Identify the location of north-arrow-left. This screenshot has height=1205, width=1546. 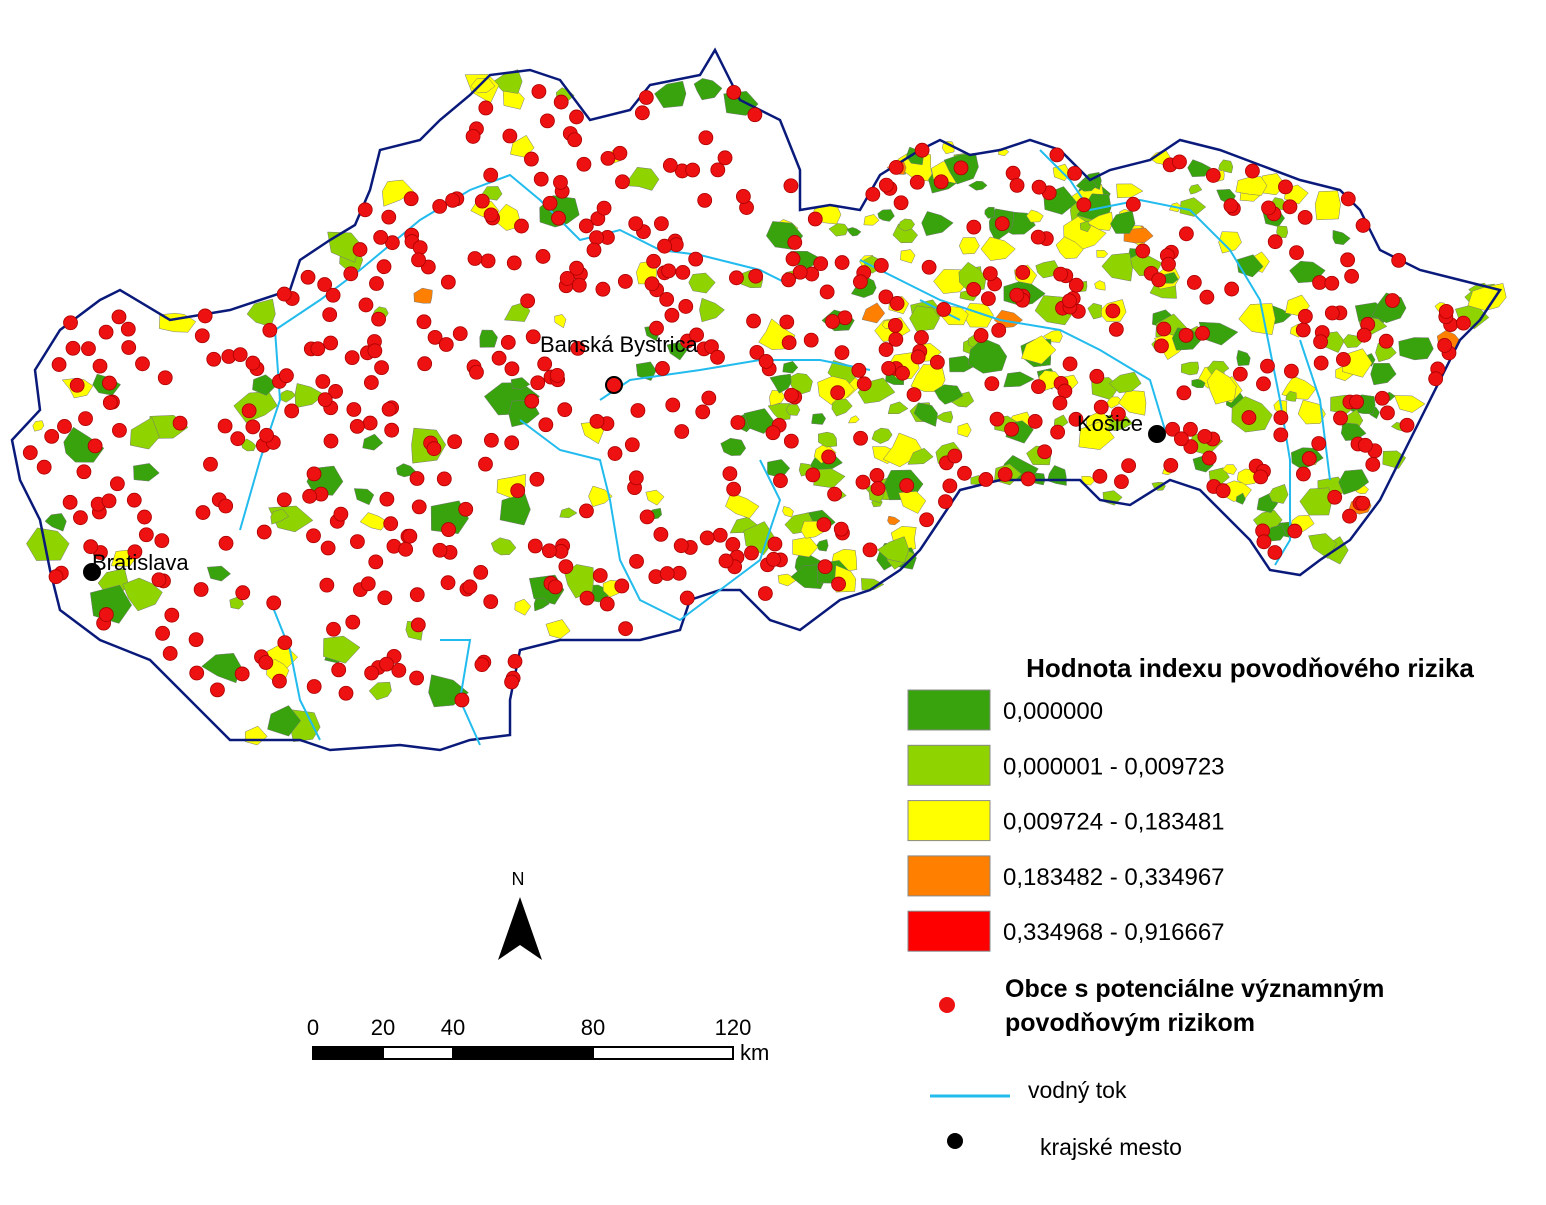
(509, 928).